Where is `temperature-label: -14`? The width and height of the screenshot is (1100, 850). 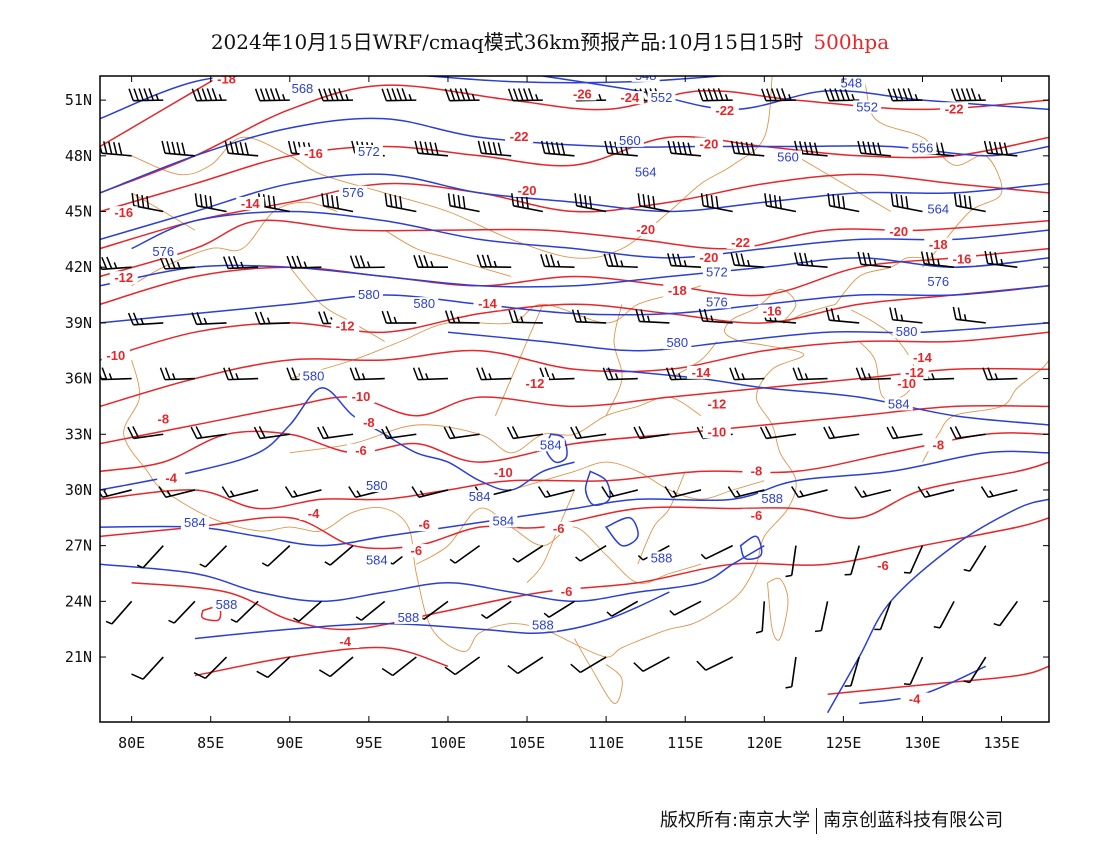
temperature-label: -14 is located at coordinates (702, 372).